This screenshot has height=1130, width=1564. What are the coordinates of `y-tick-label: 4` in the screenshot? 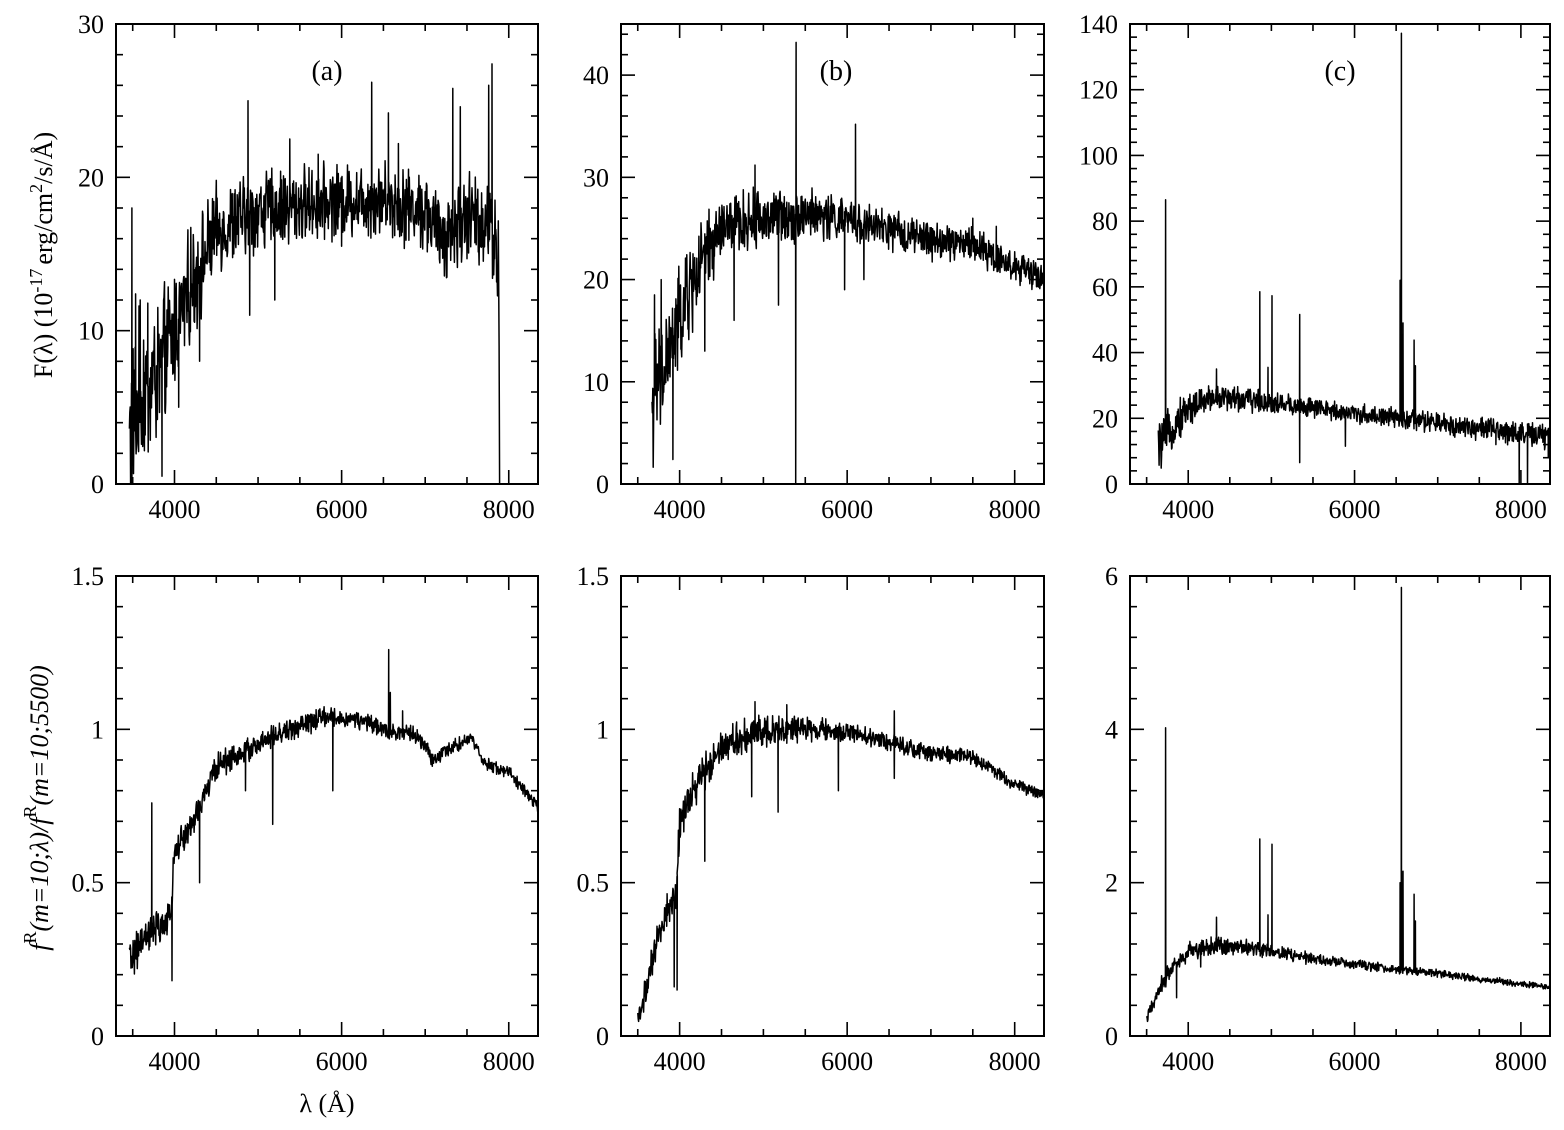 It's located at (1111, 729).